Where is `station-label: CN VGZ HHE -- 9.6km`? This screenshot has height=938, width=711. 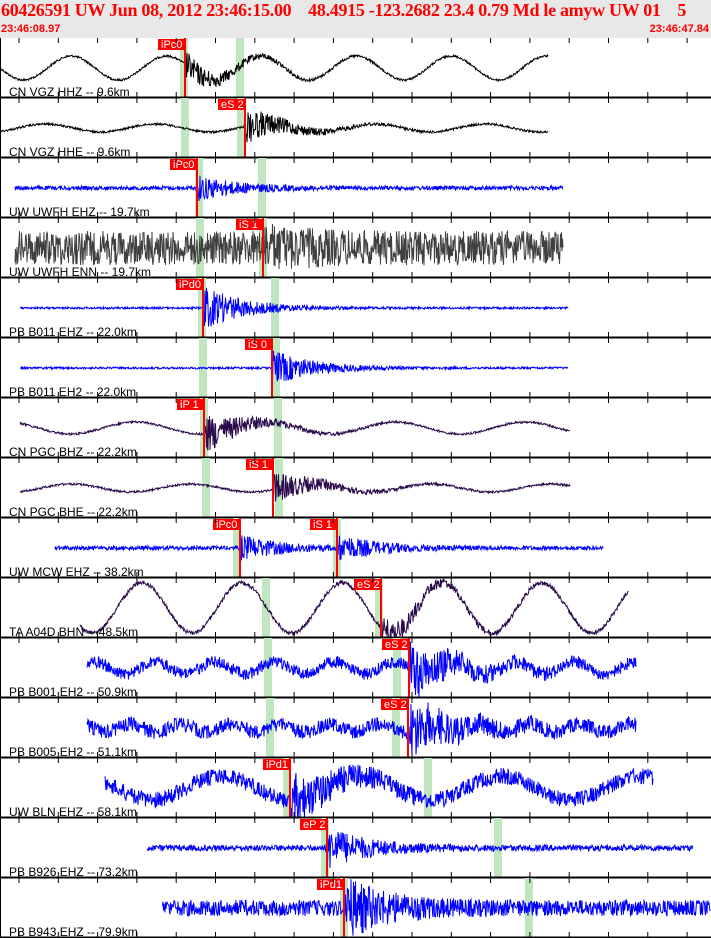
station-label: CN VGZ HHE -- 9.6km is located at coordinates (69, 152).